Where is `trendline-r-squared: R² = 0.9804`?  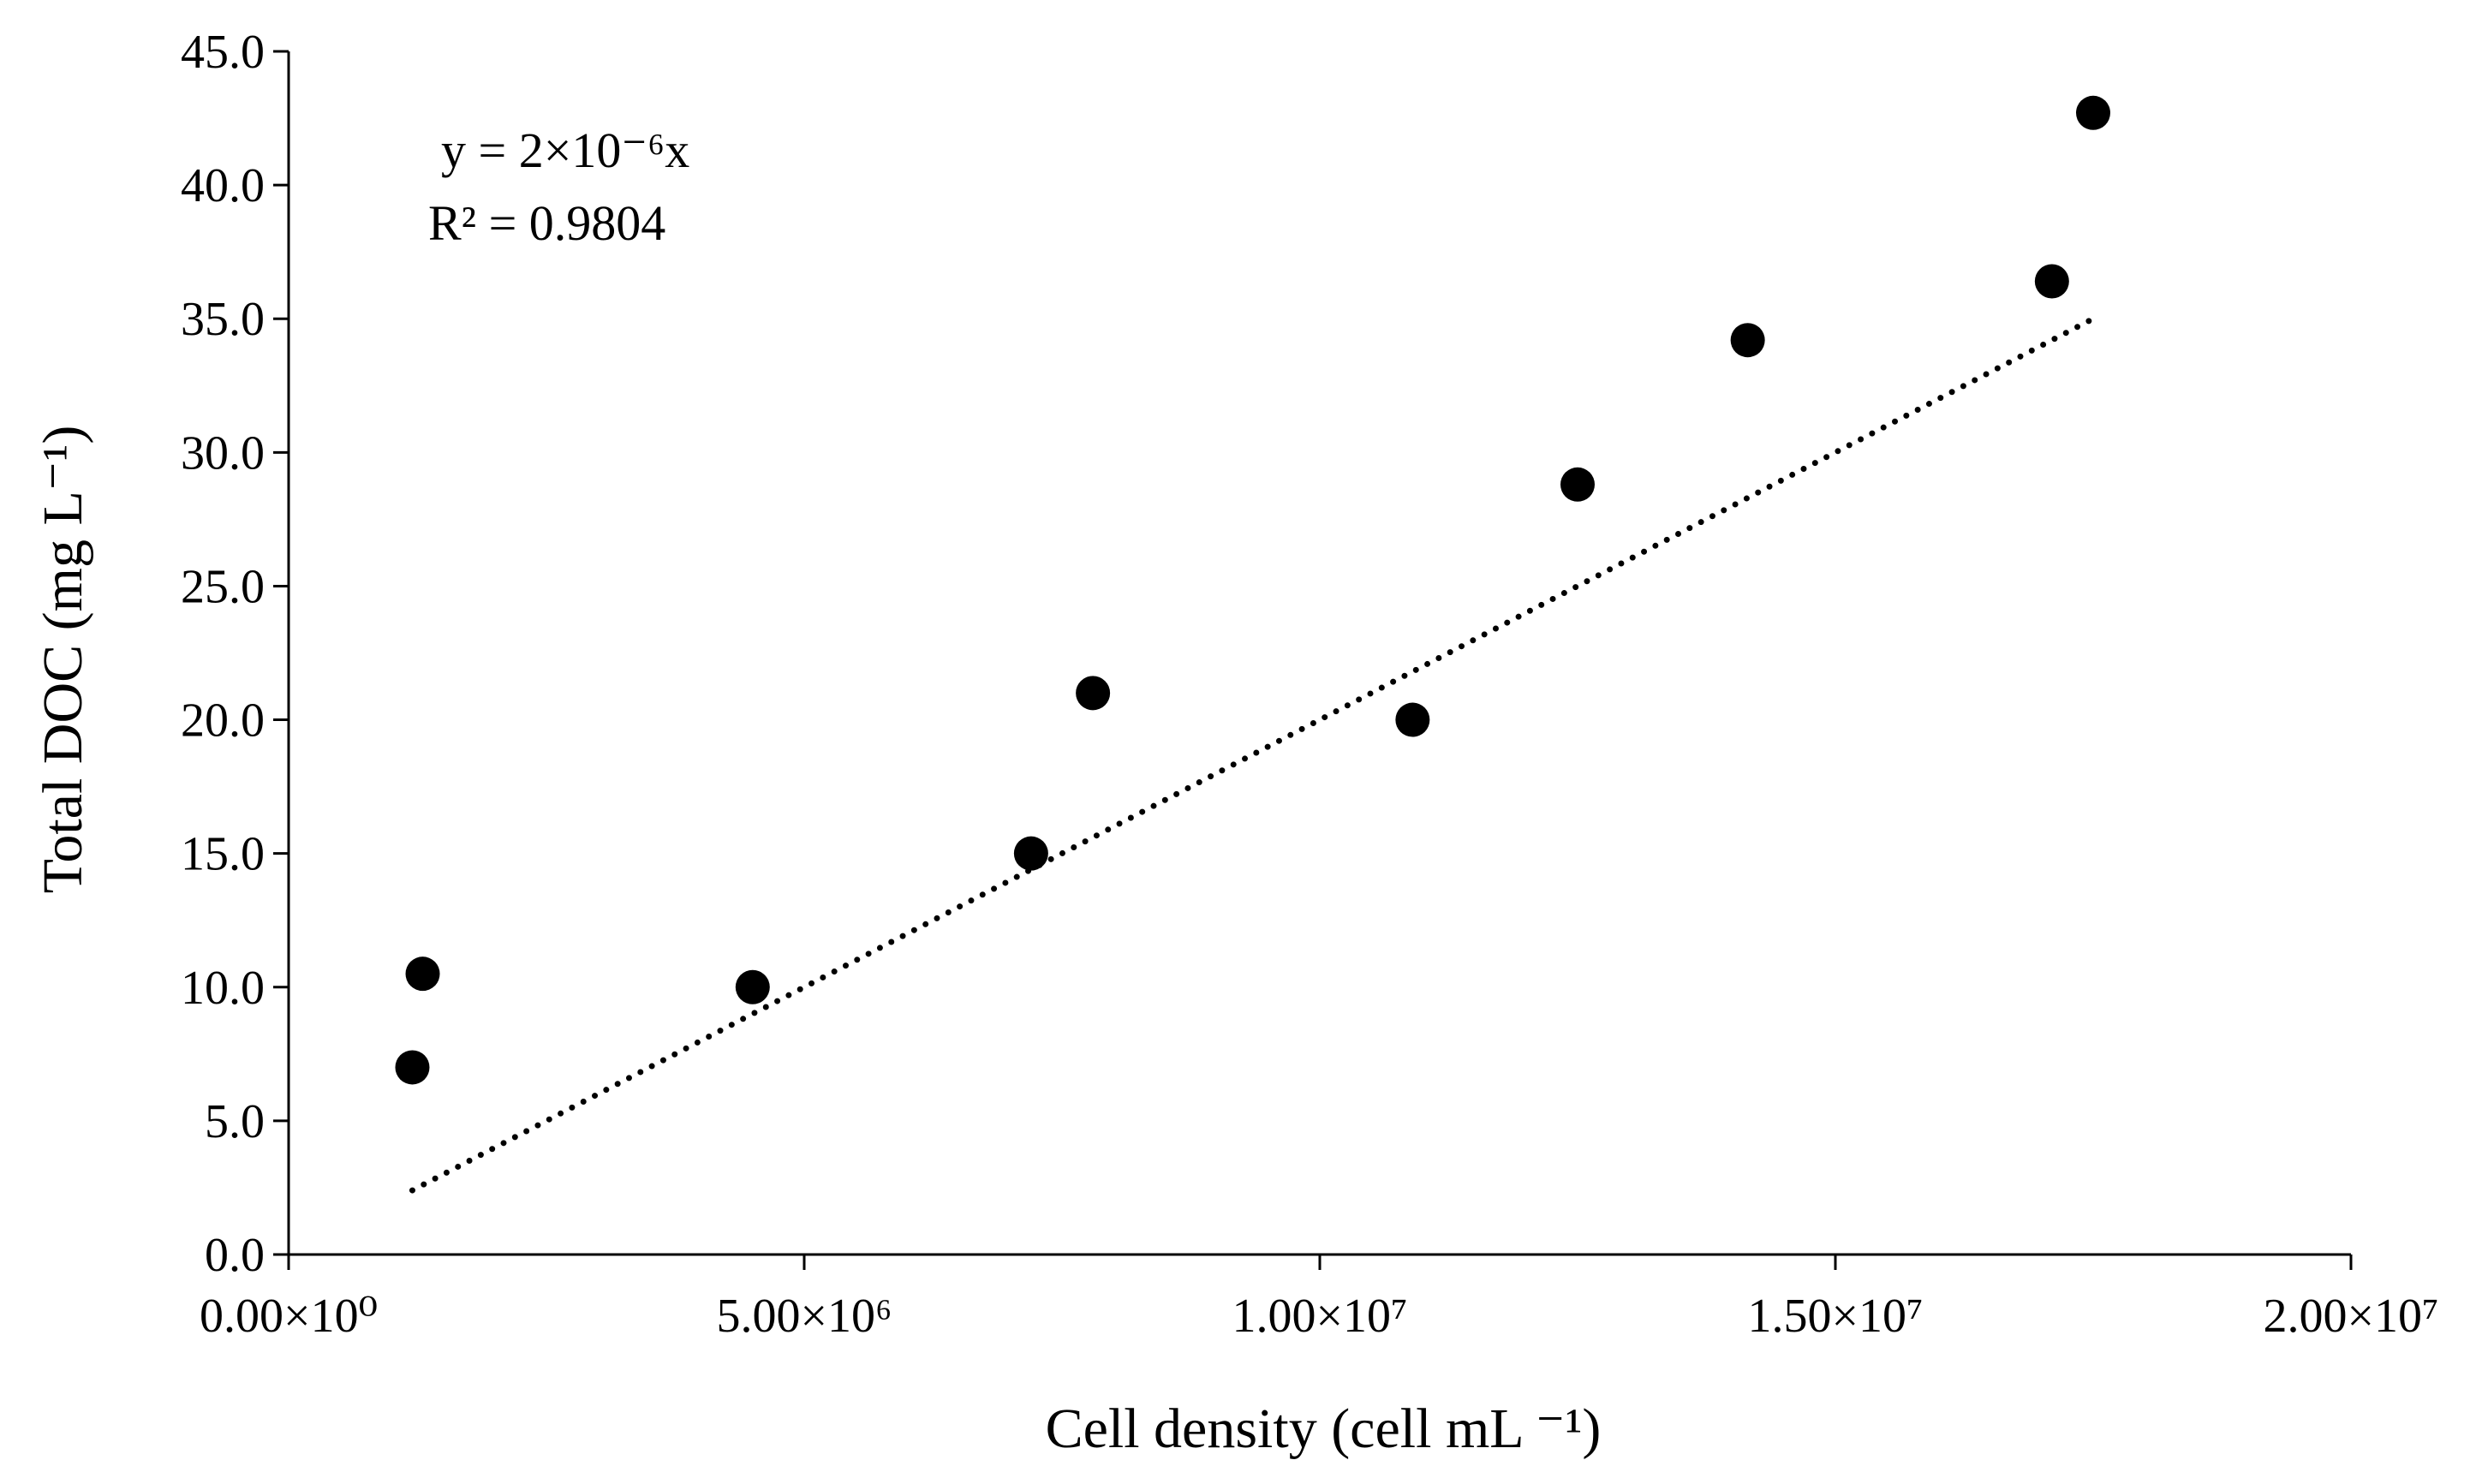
trendline-r-squared: R² = 0.9804 is located at coordinates (546, 223).